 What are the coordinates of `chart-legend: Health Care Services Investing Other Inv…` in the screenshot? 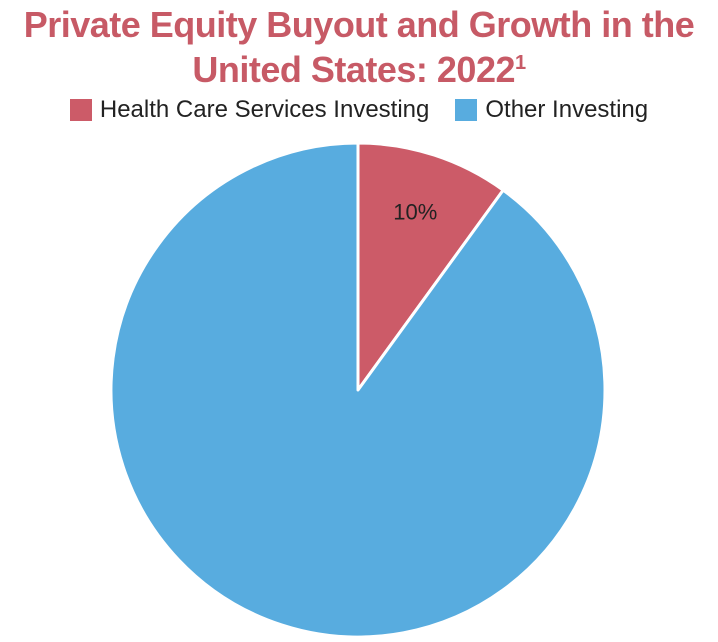 It's located at (359, 110).